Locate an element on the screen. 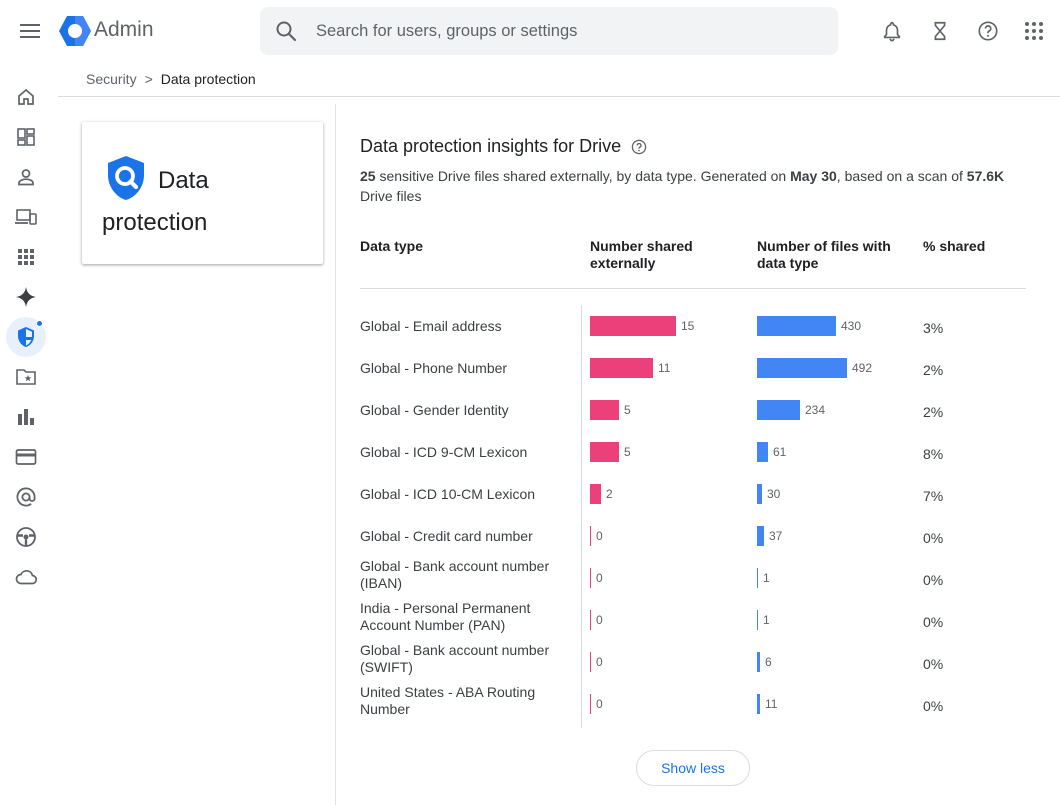 This screenshot has width=1060, height=805. data-protection-card: Data protection is located at coordinates (202, 193).